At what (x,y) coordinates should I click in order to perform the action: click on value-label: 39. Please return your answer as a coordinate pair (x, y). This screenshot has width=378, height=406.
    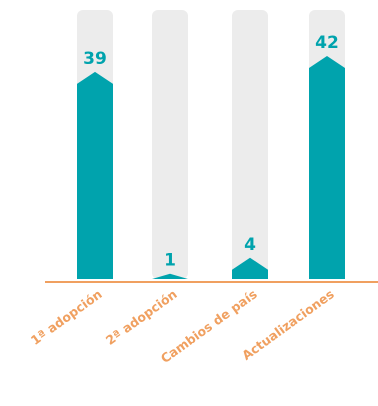
    Looking at the image, I should click on (95, 59).